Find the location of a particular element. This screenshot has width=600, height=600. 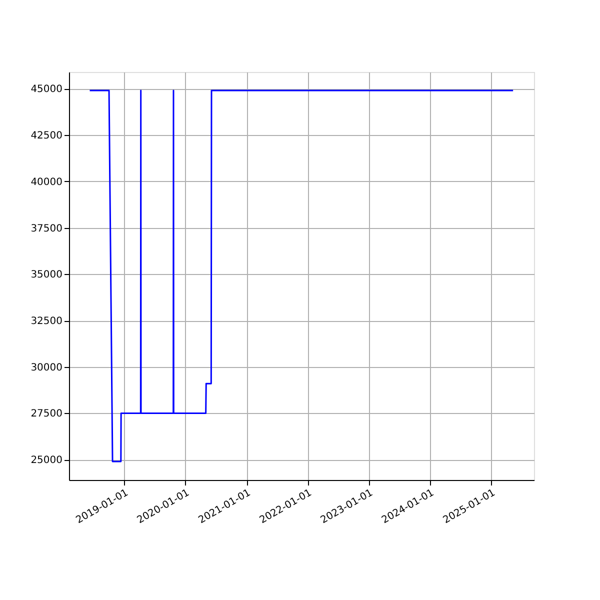

y-tick-label: 32500 is located at coordinates (46, 322).